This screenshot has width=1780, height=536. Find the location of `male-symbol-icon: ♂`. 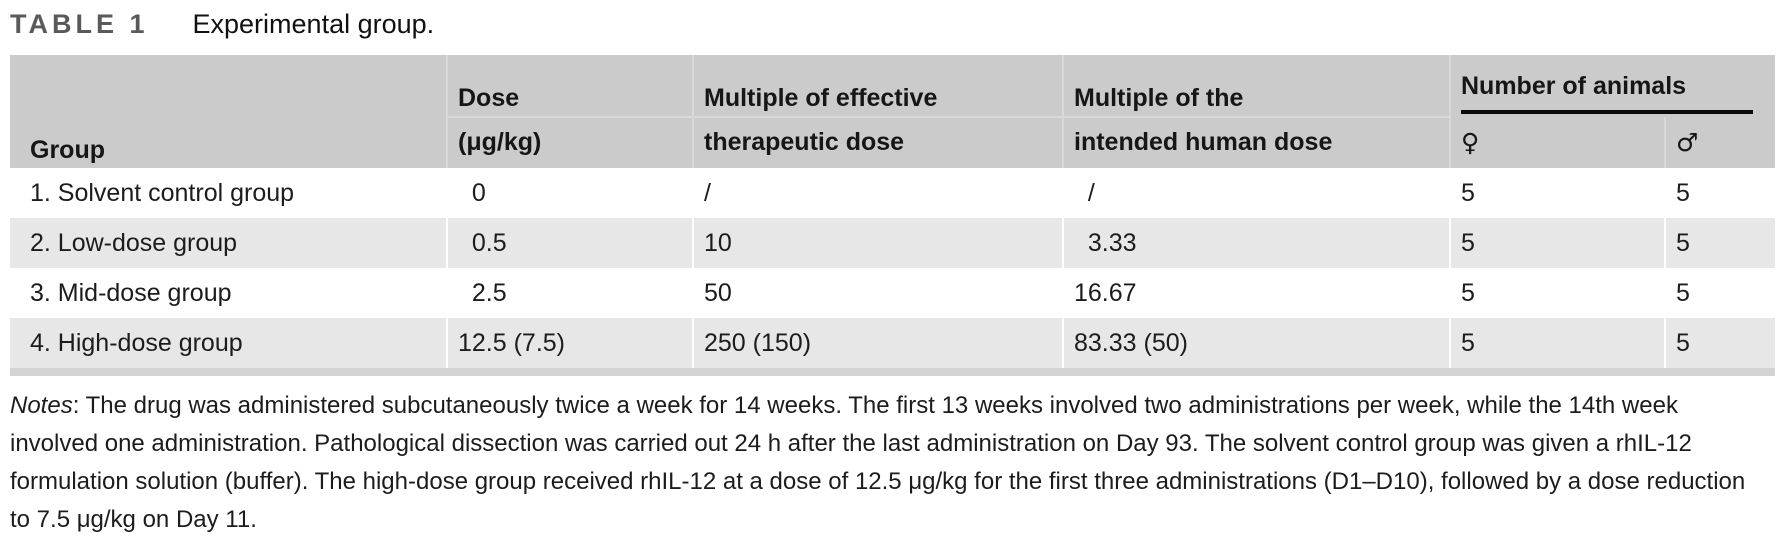

male-symbol-icon: ♂ is located at coordinates (1719, 142).